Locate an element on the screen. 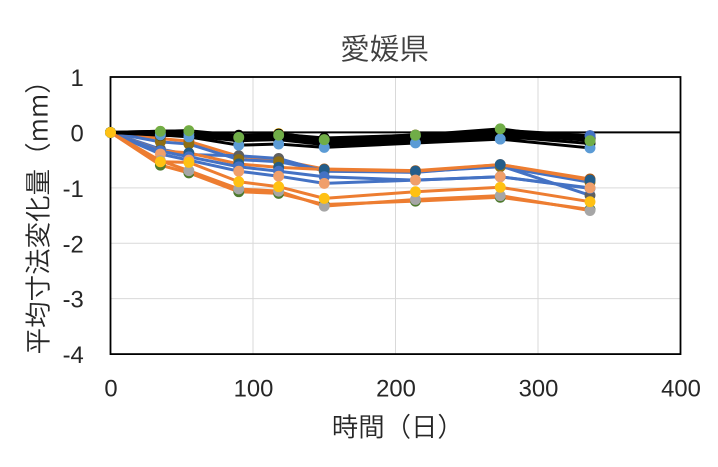 This screenshot has height=467, width=718. svg-text: 1 is located at coordinates (77, 78).